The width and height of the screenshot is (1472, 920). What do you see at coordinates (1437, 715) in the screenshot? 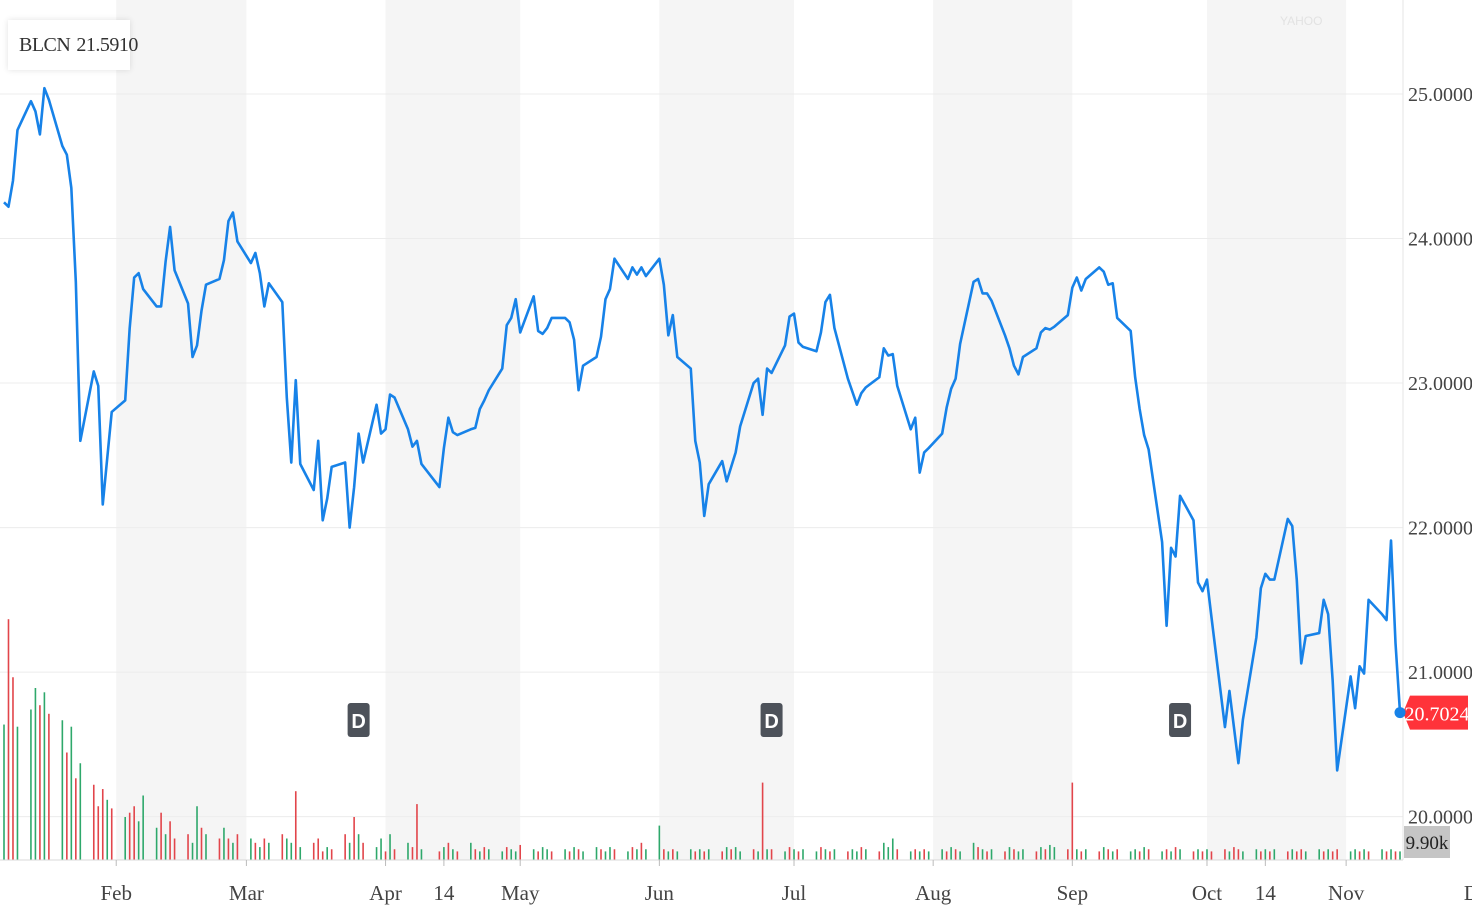
I see `last-price-label: 20.7024` at bounding box center [1437, 715].